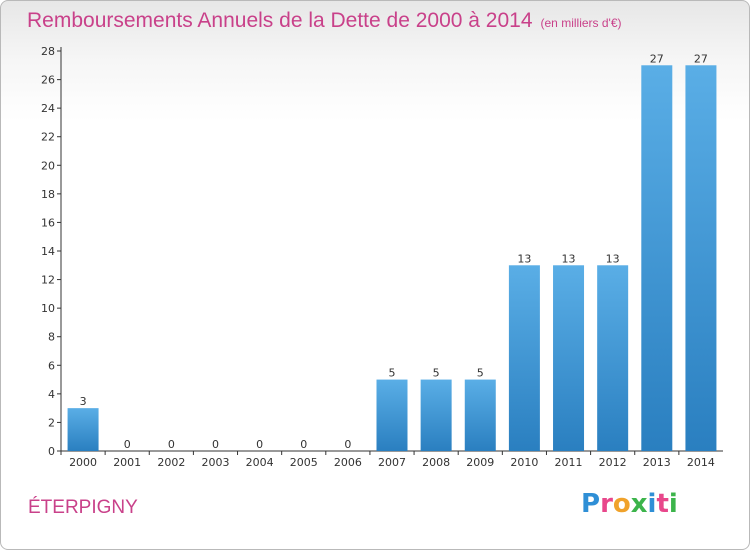 The image size is (750, 550). I want to click on x-tick-label: 2011, so click(569, 462).